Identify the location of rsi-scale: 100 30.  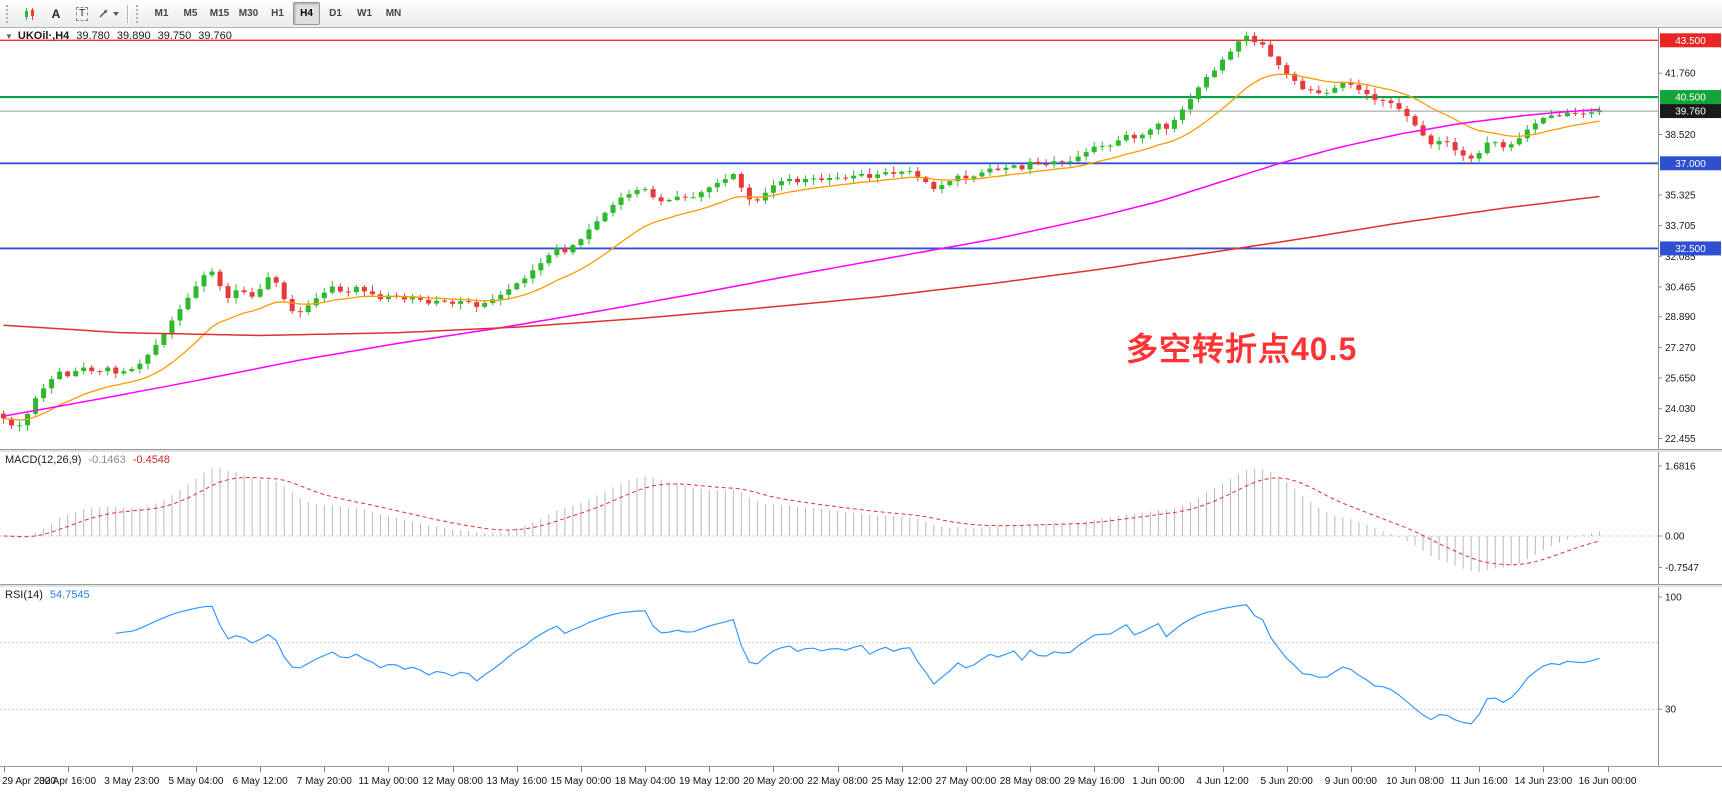
(1670, 676).